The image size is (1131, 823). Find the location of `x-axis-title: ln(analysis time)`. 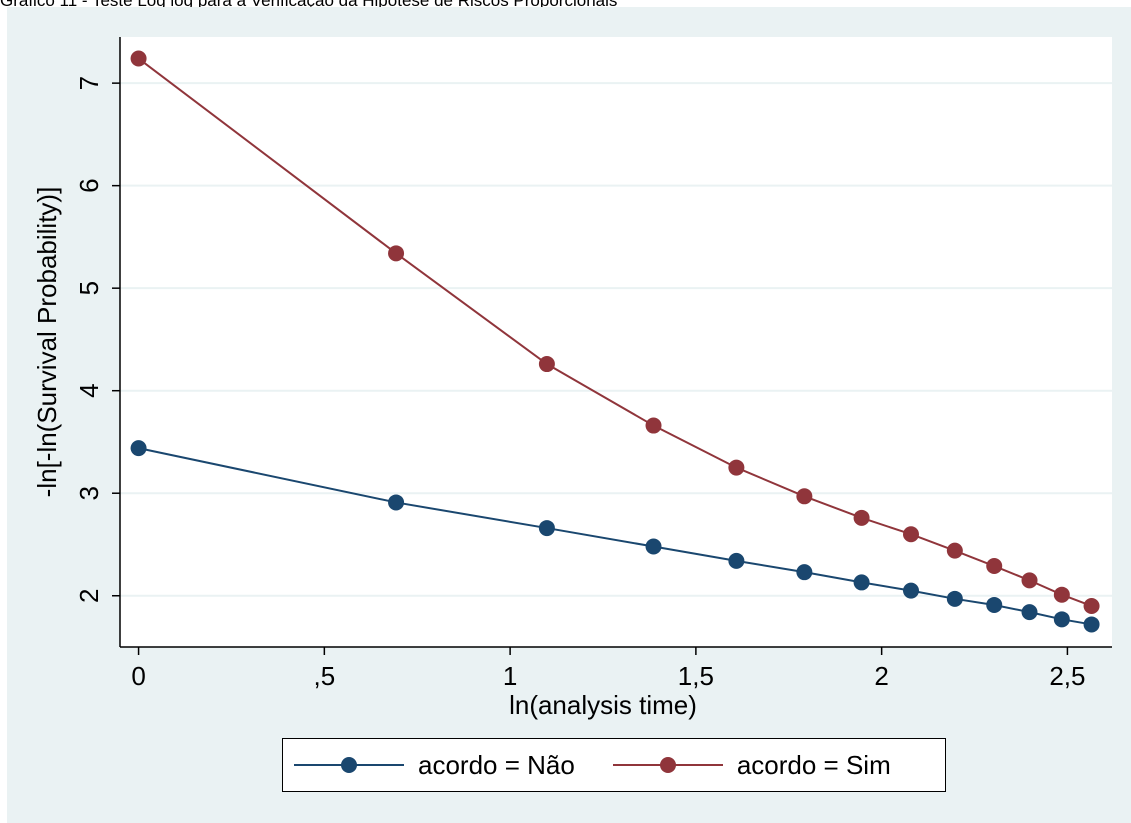

x-axis-title: ln(analysis time) is located at coordinates (603, 705).